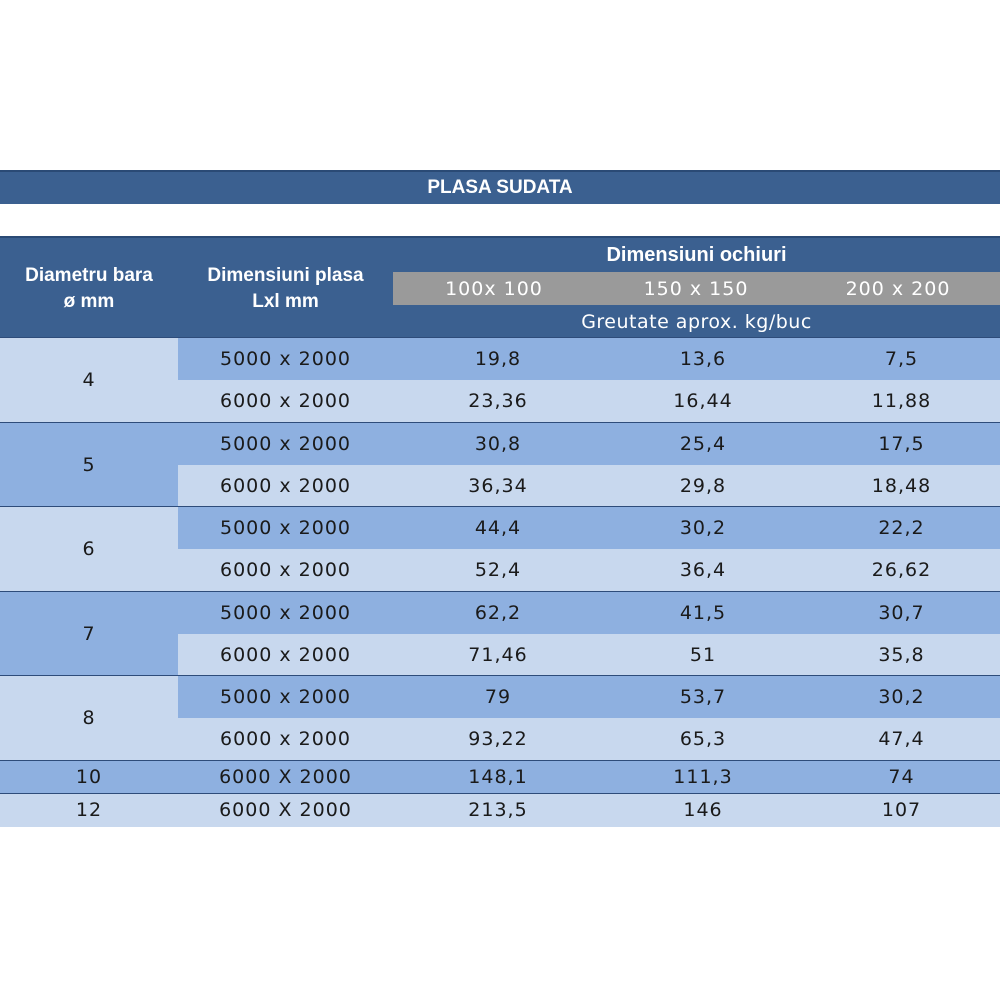  What do you see at coordinates (89, 810) in the screenshot?
I see `diameter-cell: 12` at bounding box center [89, 810].